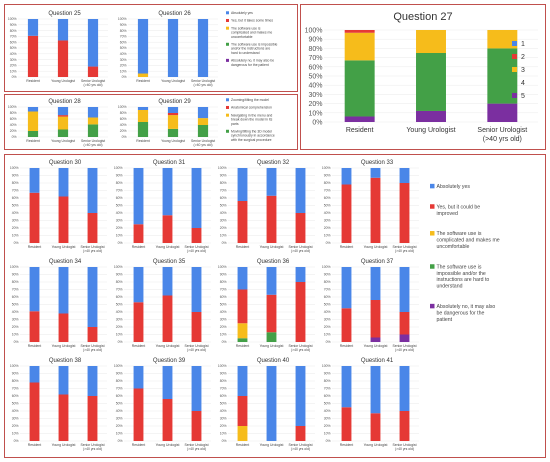 The width and height of the screenshot is (550, 462). I want to click on legend-label: and/or the instructions are, so click(250, 49).